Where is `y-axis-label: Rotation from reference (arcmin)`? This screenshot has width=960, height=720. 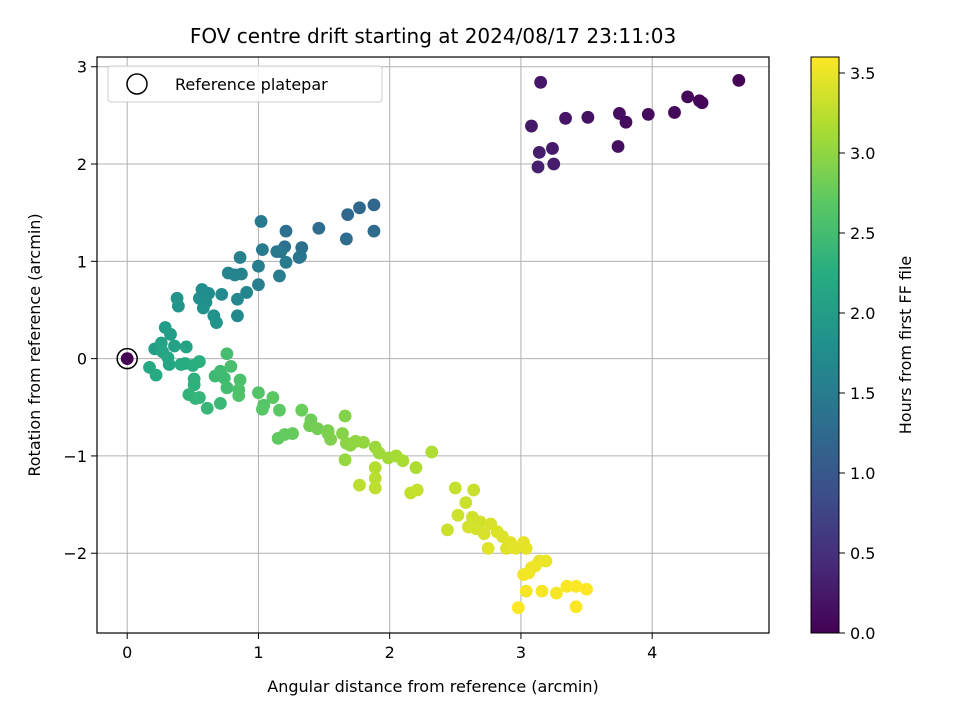 y-axis-label: Rotation from reference (arcmin) is located at coordinates (34, 344).